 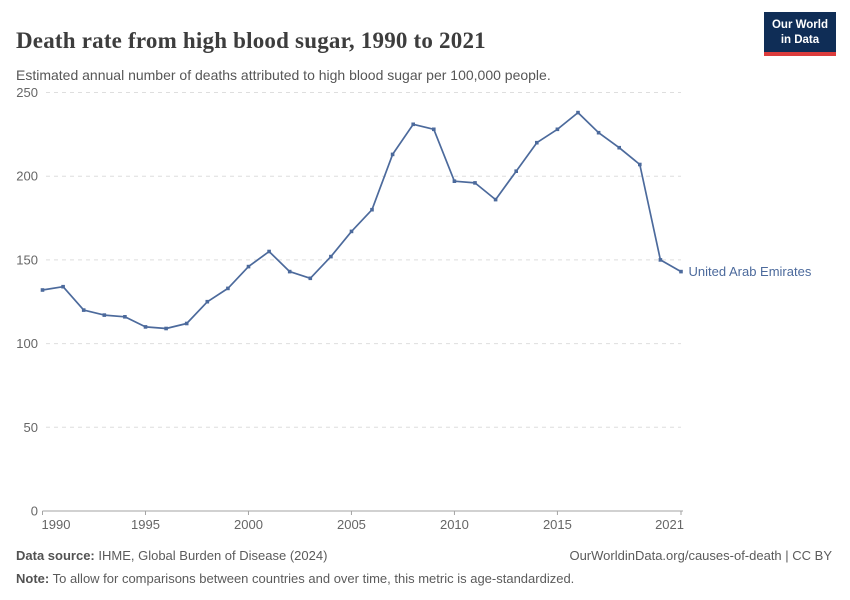 What do you see at coordinates (211, 555) in the screenshot?
I see `data-source-value: IHME, Global Burden of Disease (2024)` at bounding box center [211, 555].